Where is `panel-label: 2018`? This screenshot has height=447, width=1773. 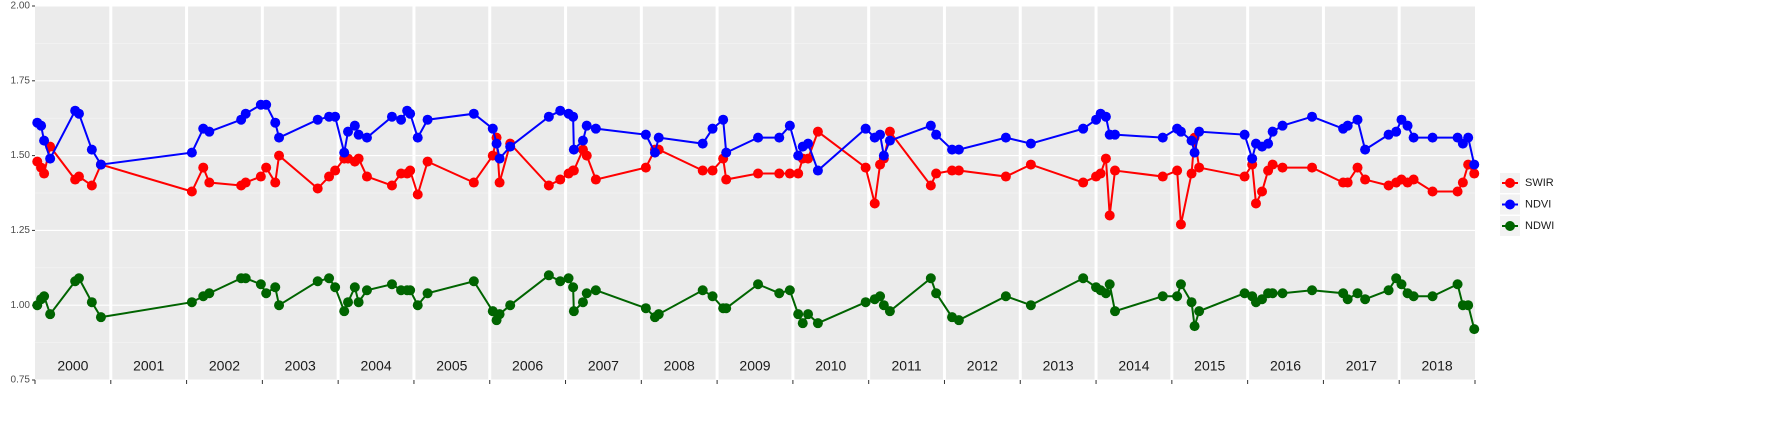
panel-label: 2018 is located at coordinates (1437, 366).